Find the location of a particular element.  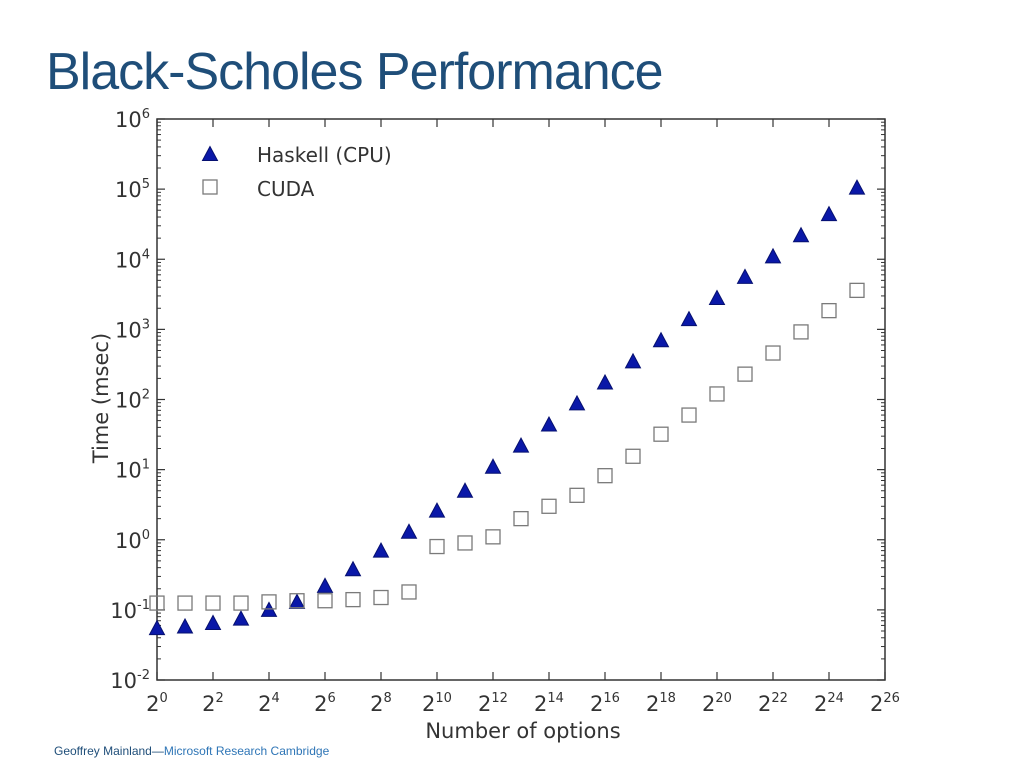

legend-label-haskell: Haskell (CPU) is located at coordinates (324, 155).